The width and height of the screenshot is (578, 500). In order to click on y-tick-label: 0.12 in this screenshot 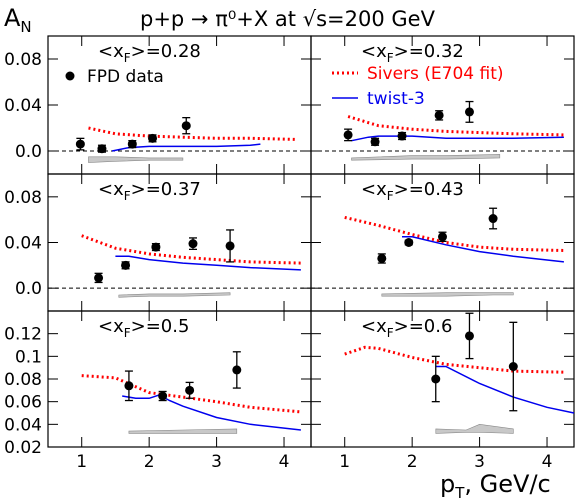, I will do `click(23, 335)`.